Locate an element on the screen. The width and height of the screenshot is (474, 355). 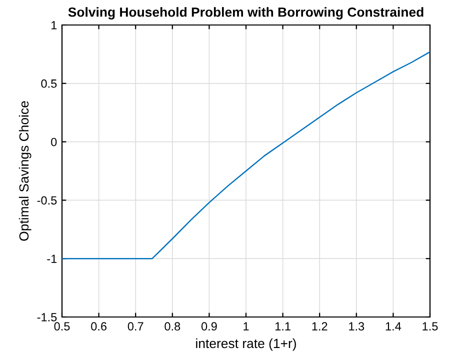
y-tick-label: -1 is located at coordinates (52, 258).